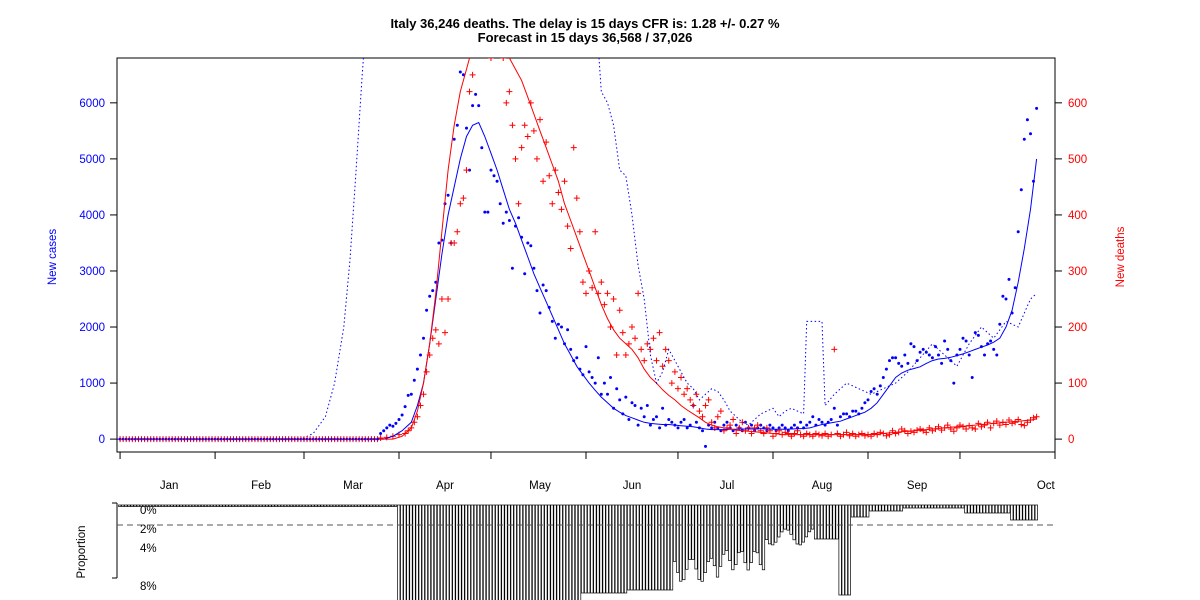 This screenshot has height=600, width=1200. I want to click on proportion-tick-label: 2%, so click(148, 530).